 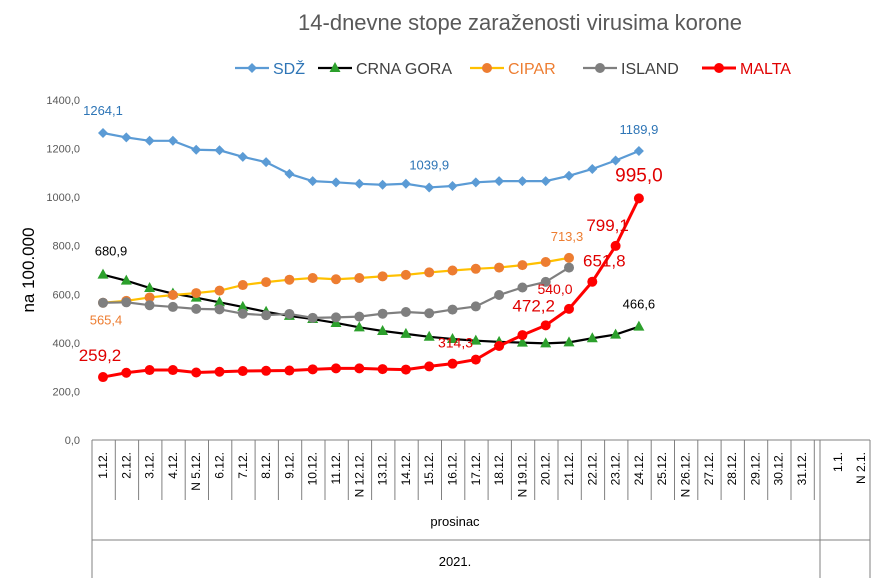 What do you see at coordinates (383, 468) in the screenshot?
I see `x-tick-label: 13.12.` at bounding box center [383, 468].